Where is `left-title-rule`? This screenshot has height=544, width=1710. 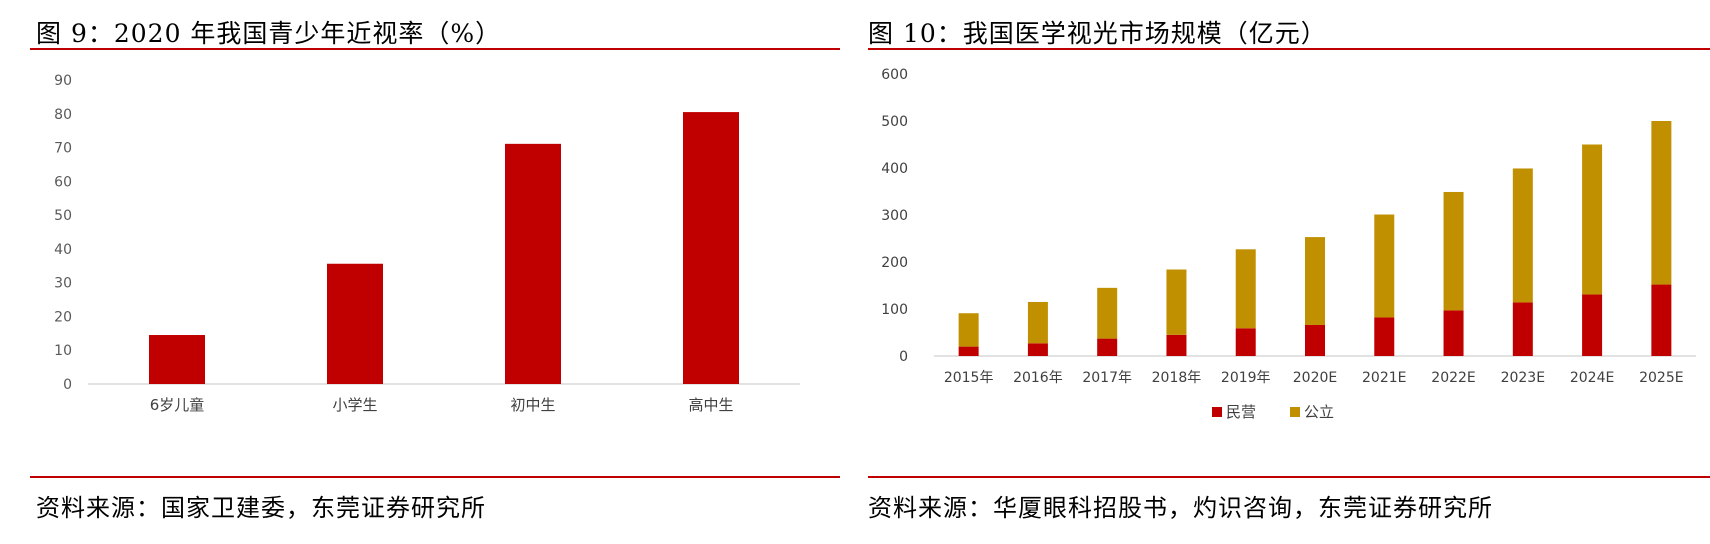 left-title-rule is located at coordinates (435, 49).